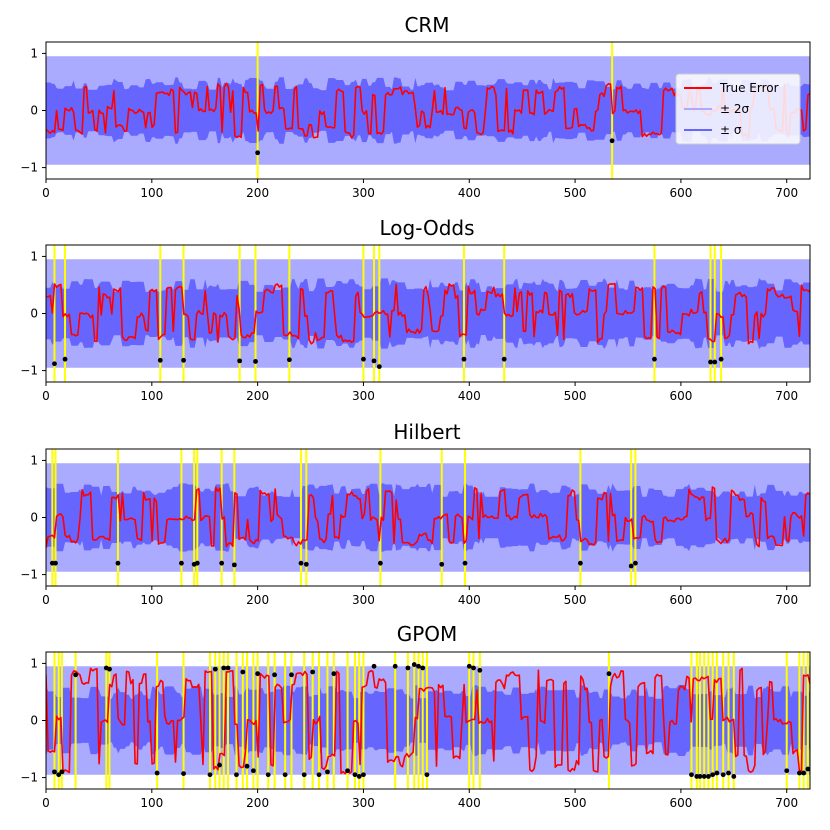  I want to click on legend-box, so click(738, 109).